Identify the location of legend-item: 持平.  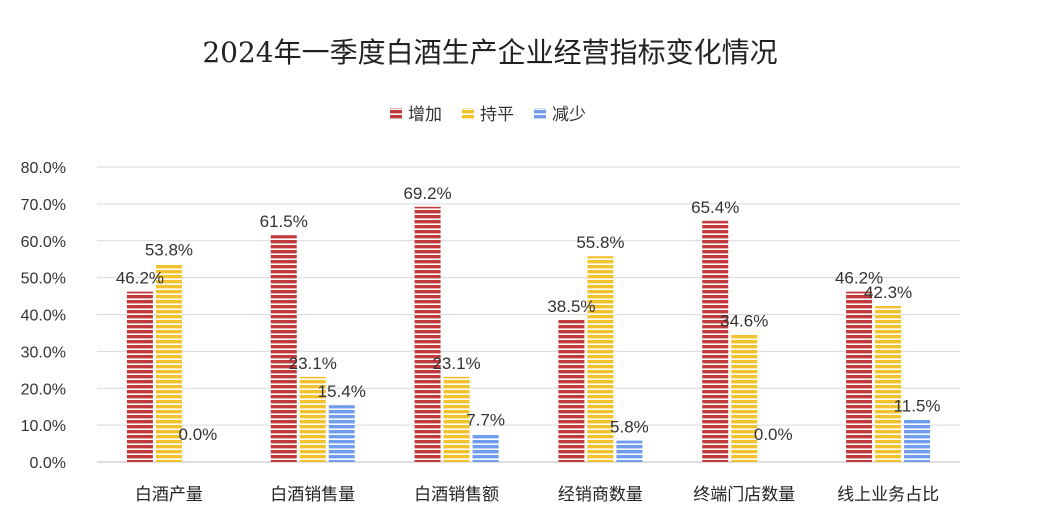
(488, 115).